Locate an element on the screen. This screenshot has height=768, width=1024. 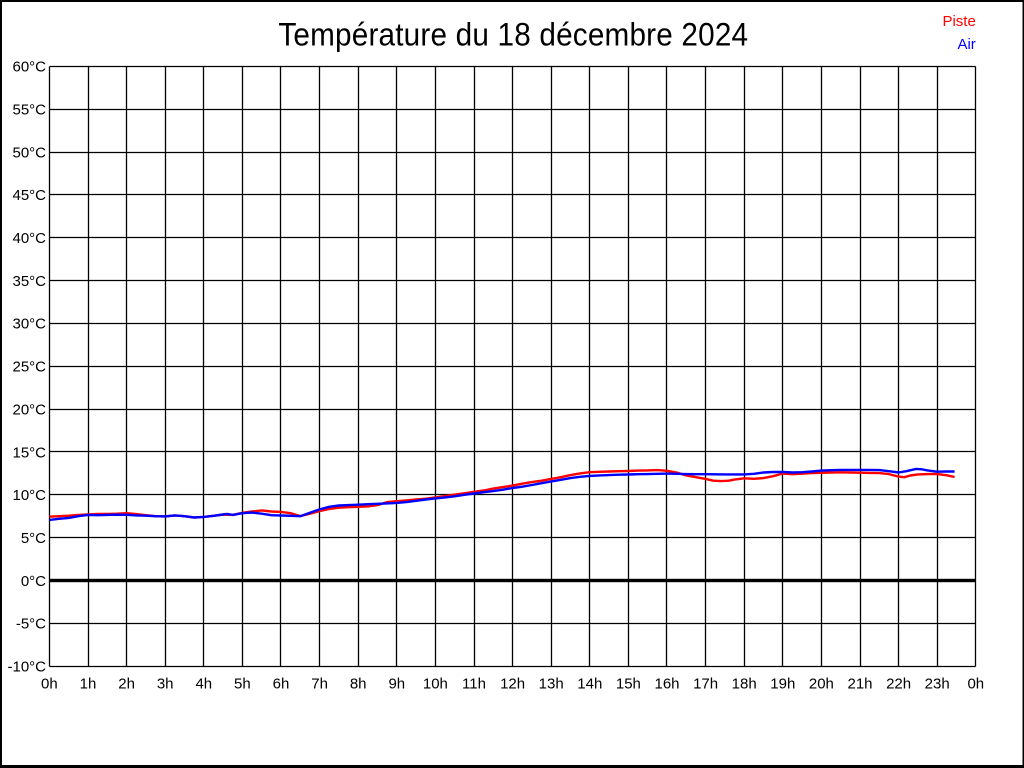
svg-text: Air is located at coordinates (966, 44).